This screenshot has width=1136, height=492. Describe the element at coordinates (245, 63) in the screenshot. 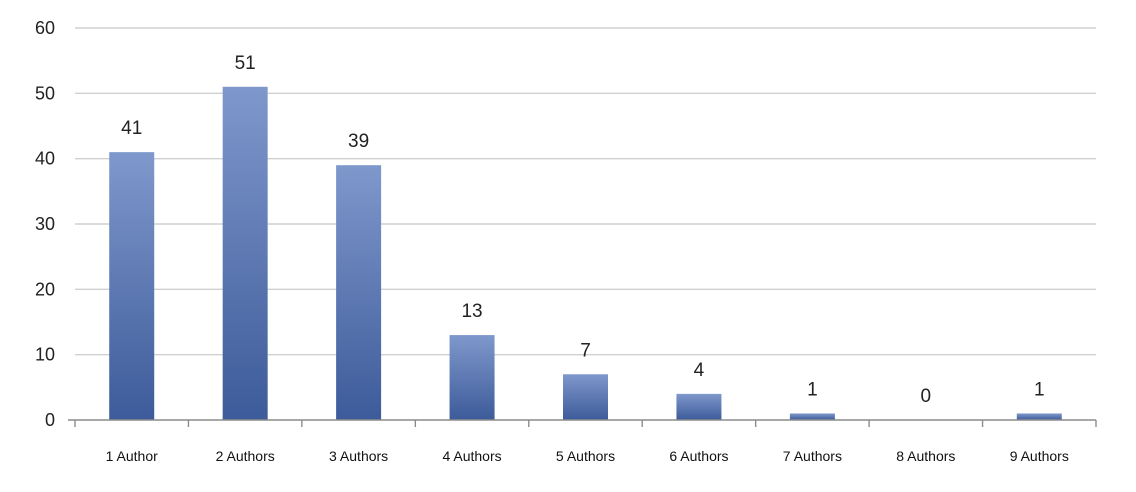

I see `data-label: 51` at that location.